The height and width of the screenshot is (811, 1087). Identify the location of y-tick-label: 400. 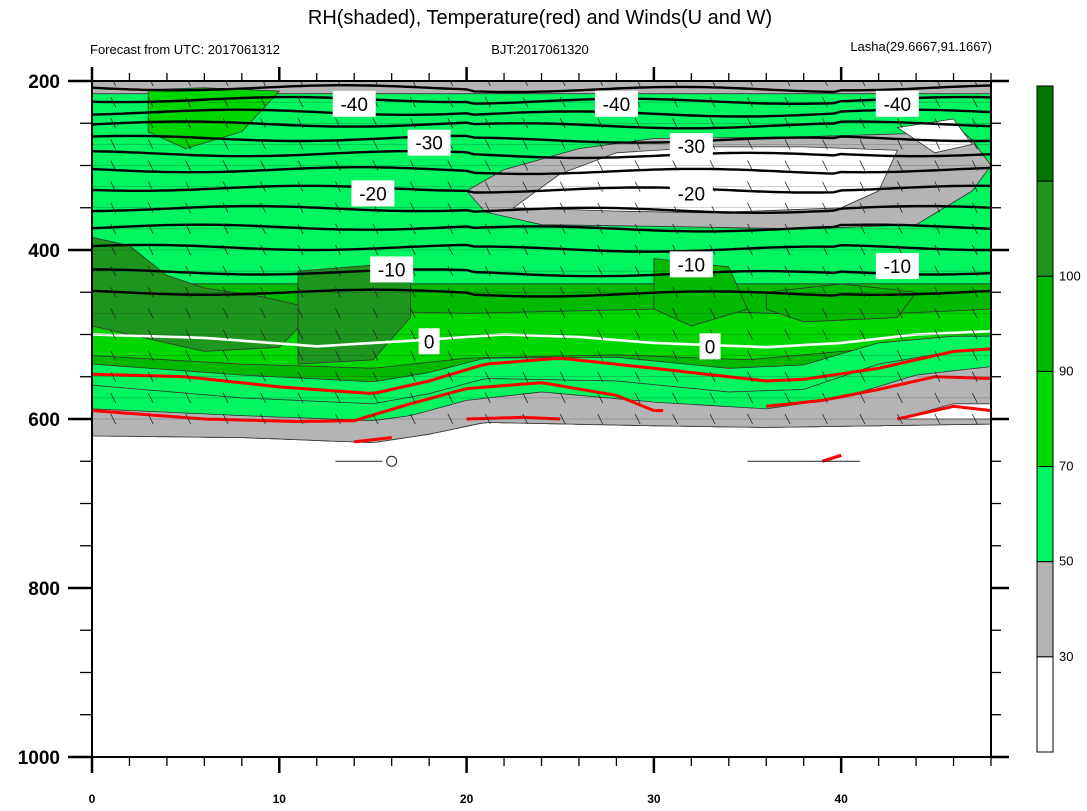
(44, 251).